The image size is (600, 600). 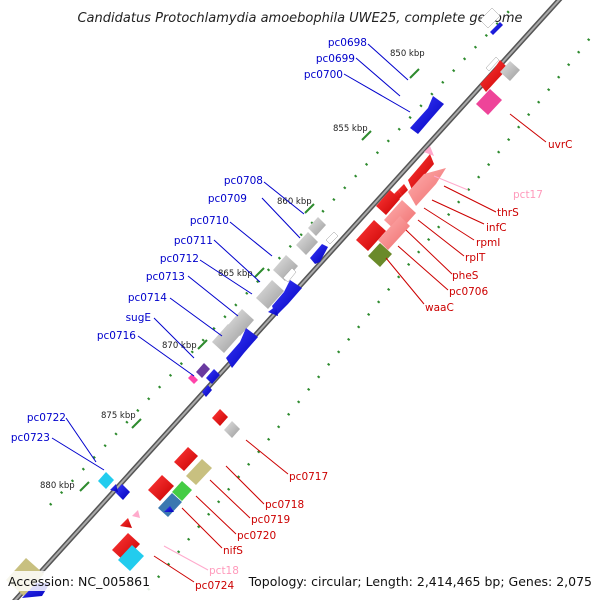 What do you see at coordinates (114, 488) in the screenshot?
I see `gene-pc0723-b` at bounding box center [114, 488].